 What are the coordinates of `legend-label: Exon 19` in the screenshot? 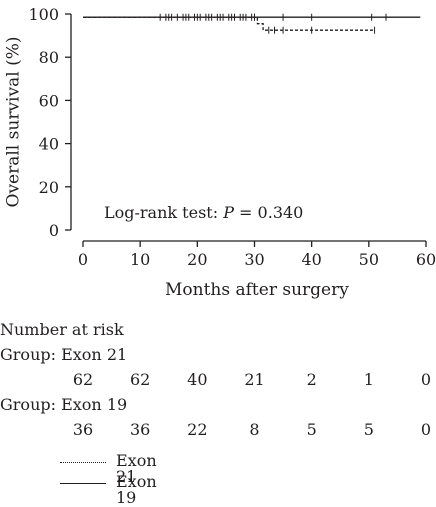 It's located at (136, 489).